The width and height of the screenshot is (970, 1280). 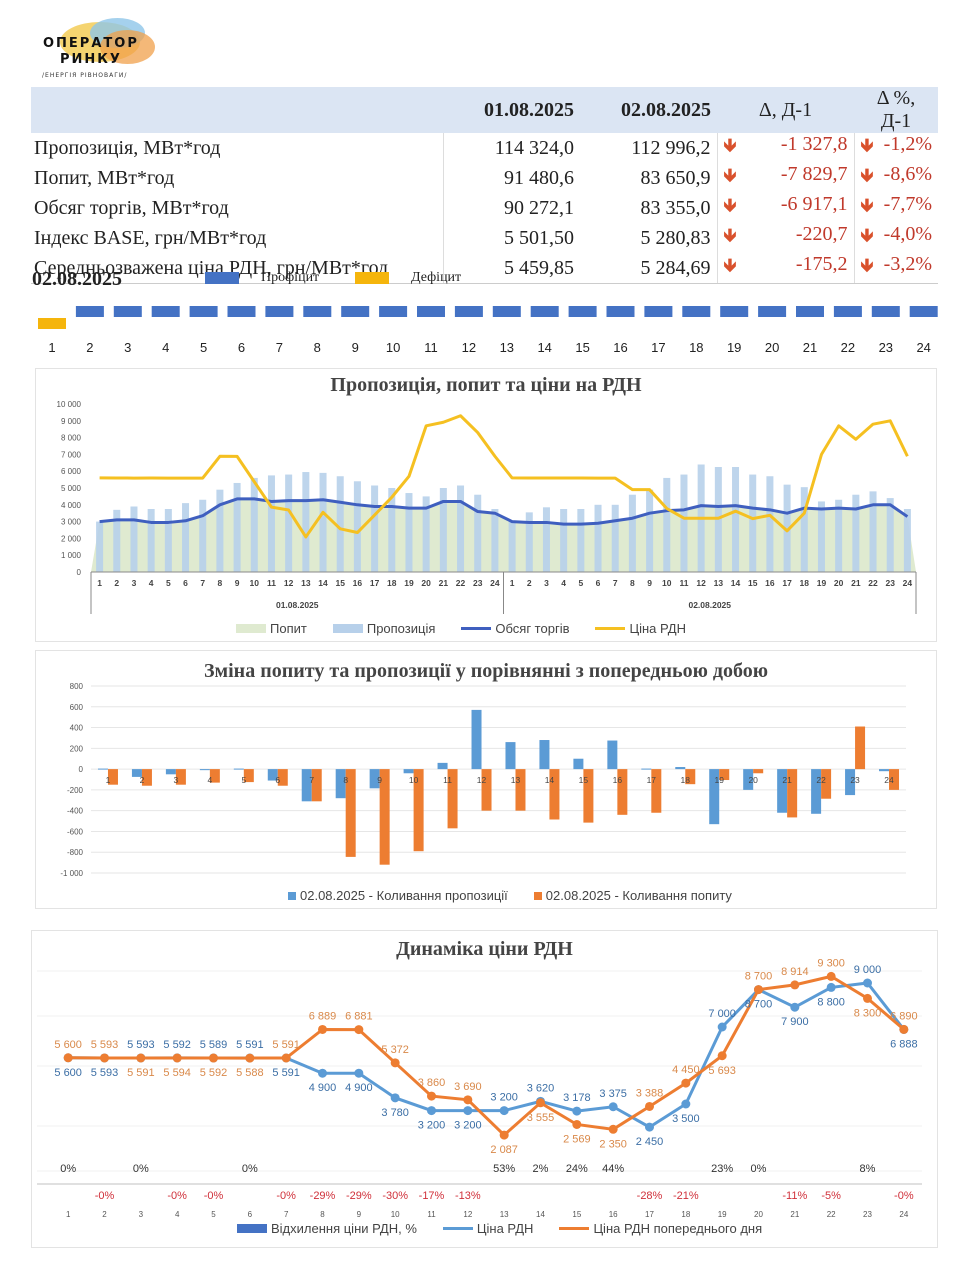 I want to click on hour-label: 5, so click(x=203, y=347).